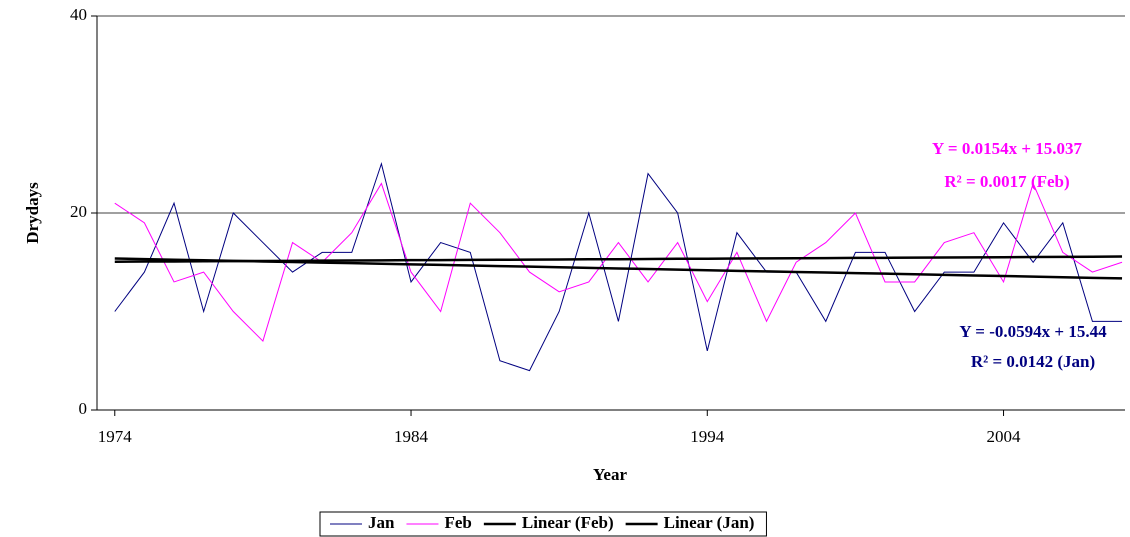 This screenshot has width=1130, height=537. I want to click on legend-label: Linear (Jan), so click(709, 522).